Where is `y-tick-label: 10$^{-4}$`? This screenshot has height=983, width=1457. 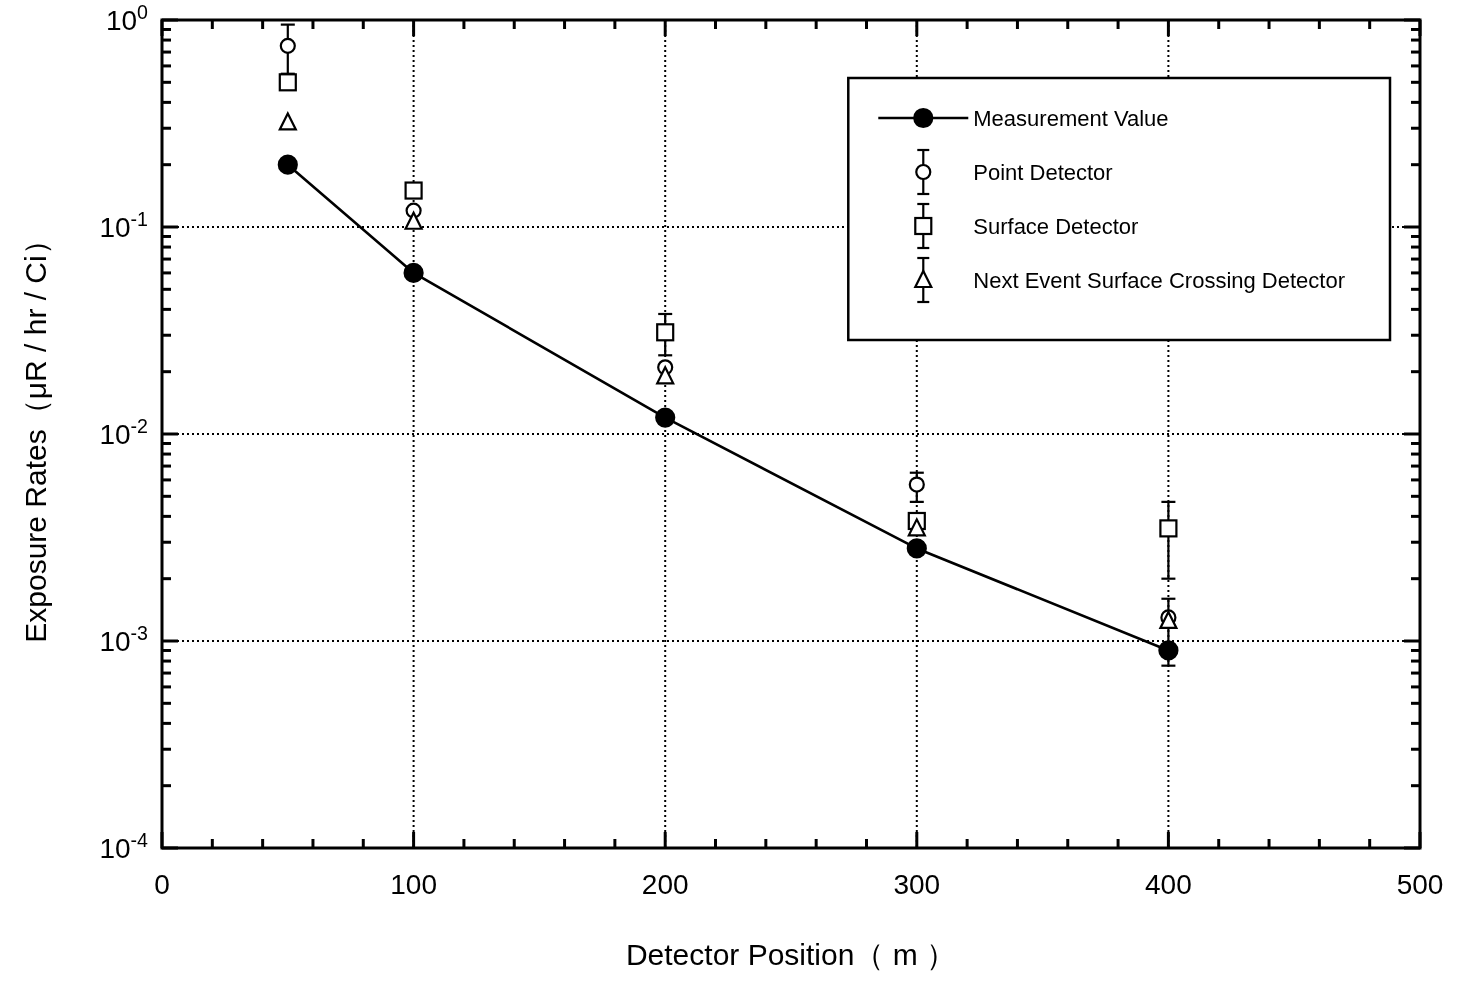 y-tick-label: 10$^{-4}$ is located at coordinates (124, 846).